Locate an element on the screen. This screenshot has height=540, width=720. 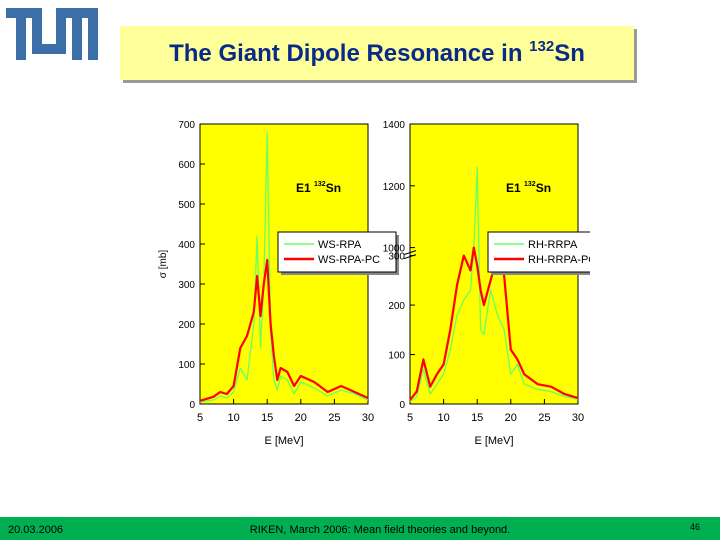
slide-title-box: The Giant Dipole Resonance in 132Sn is located at coordinates (377, 53).